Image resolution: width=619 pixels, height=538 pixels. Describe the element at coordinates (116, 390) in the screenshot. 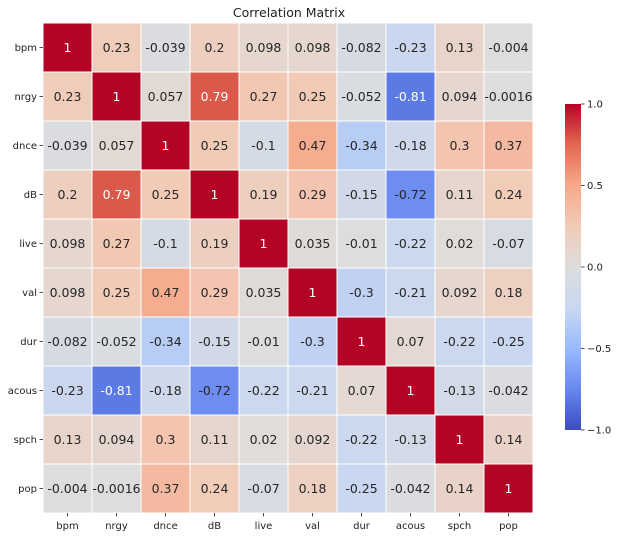

I see `heatmap-cell-acous-nrgy` at that location.